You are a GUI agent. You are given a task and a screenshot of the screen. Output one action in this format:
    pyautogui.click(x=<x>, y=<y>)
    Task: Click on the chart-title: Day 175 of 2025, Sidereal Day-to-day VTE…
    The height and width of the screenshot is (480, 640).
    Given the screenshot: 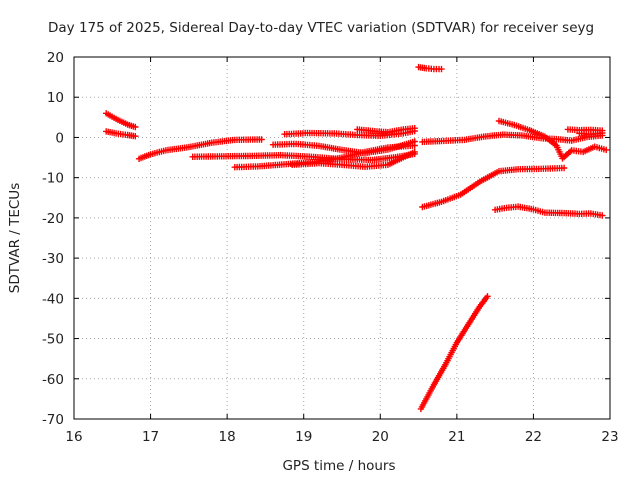 What is the action you would take?
    pyautogui.click(x=321, y=28)
    